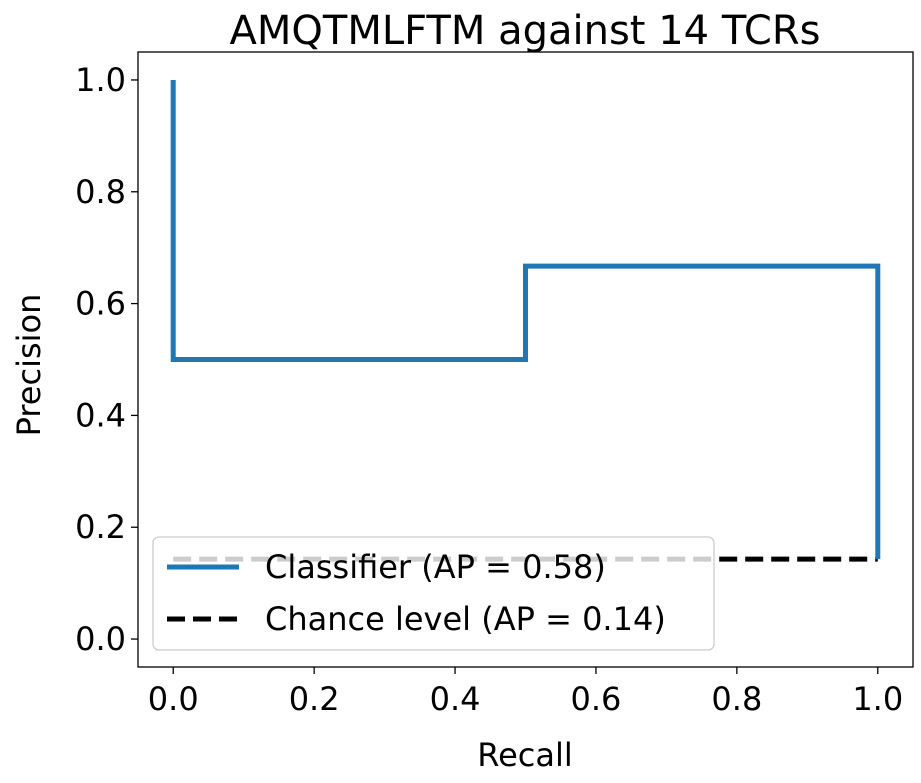 Image resolution: width=921 pixels, height=783 pixels. I want to click on x-axis-ticks: 0.0 0.2 0.4 0.6 0.8 1.0, so click(525, 692).